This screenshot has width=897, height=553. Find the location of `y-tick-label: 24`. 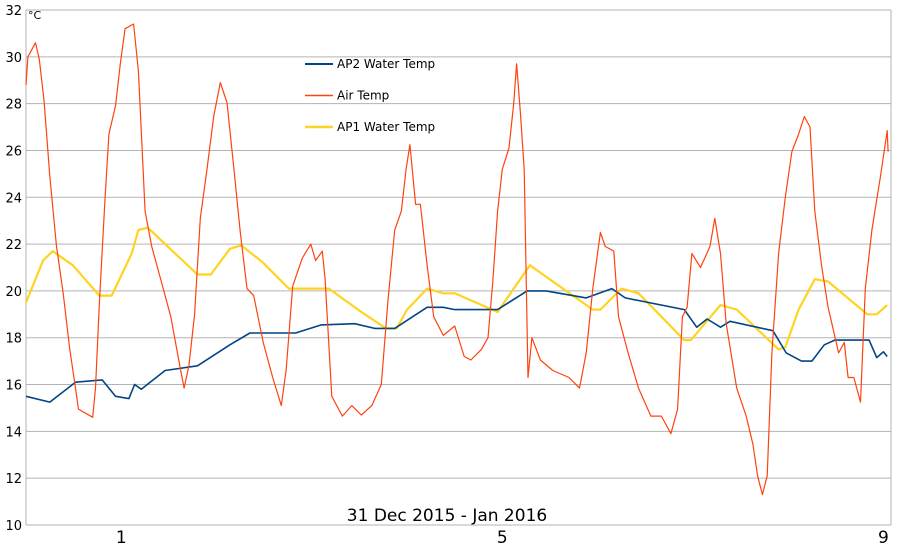

y-tick-label: 24 is located at coordinates (13, 198).